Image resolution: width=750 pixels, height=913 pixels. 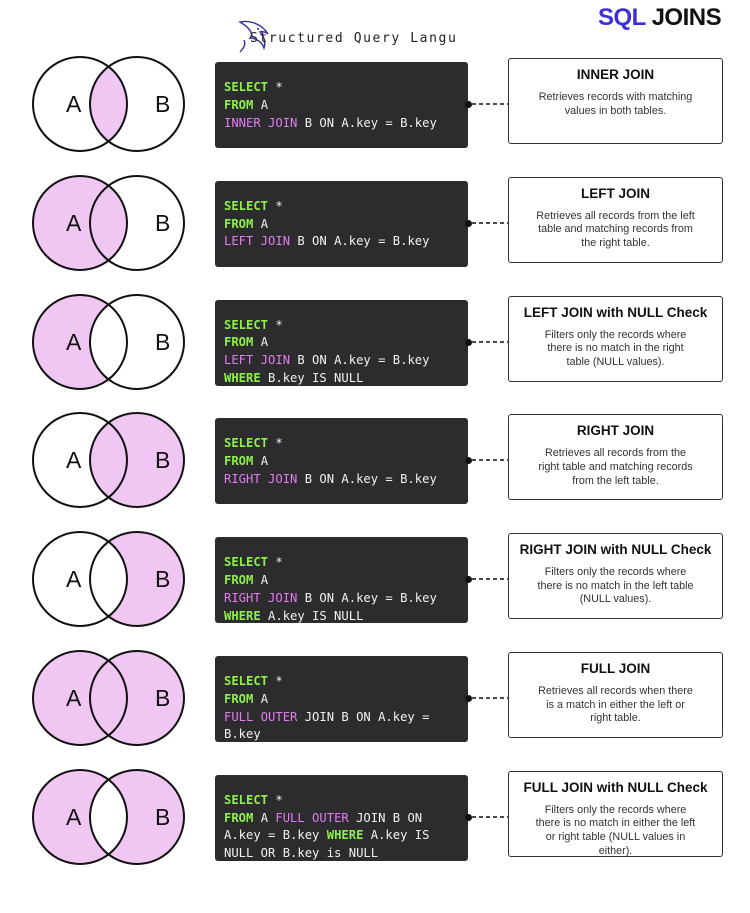 I want to click on join-title: FULL JOIN, so click(x=615, y=668).